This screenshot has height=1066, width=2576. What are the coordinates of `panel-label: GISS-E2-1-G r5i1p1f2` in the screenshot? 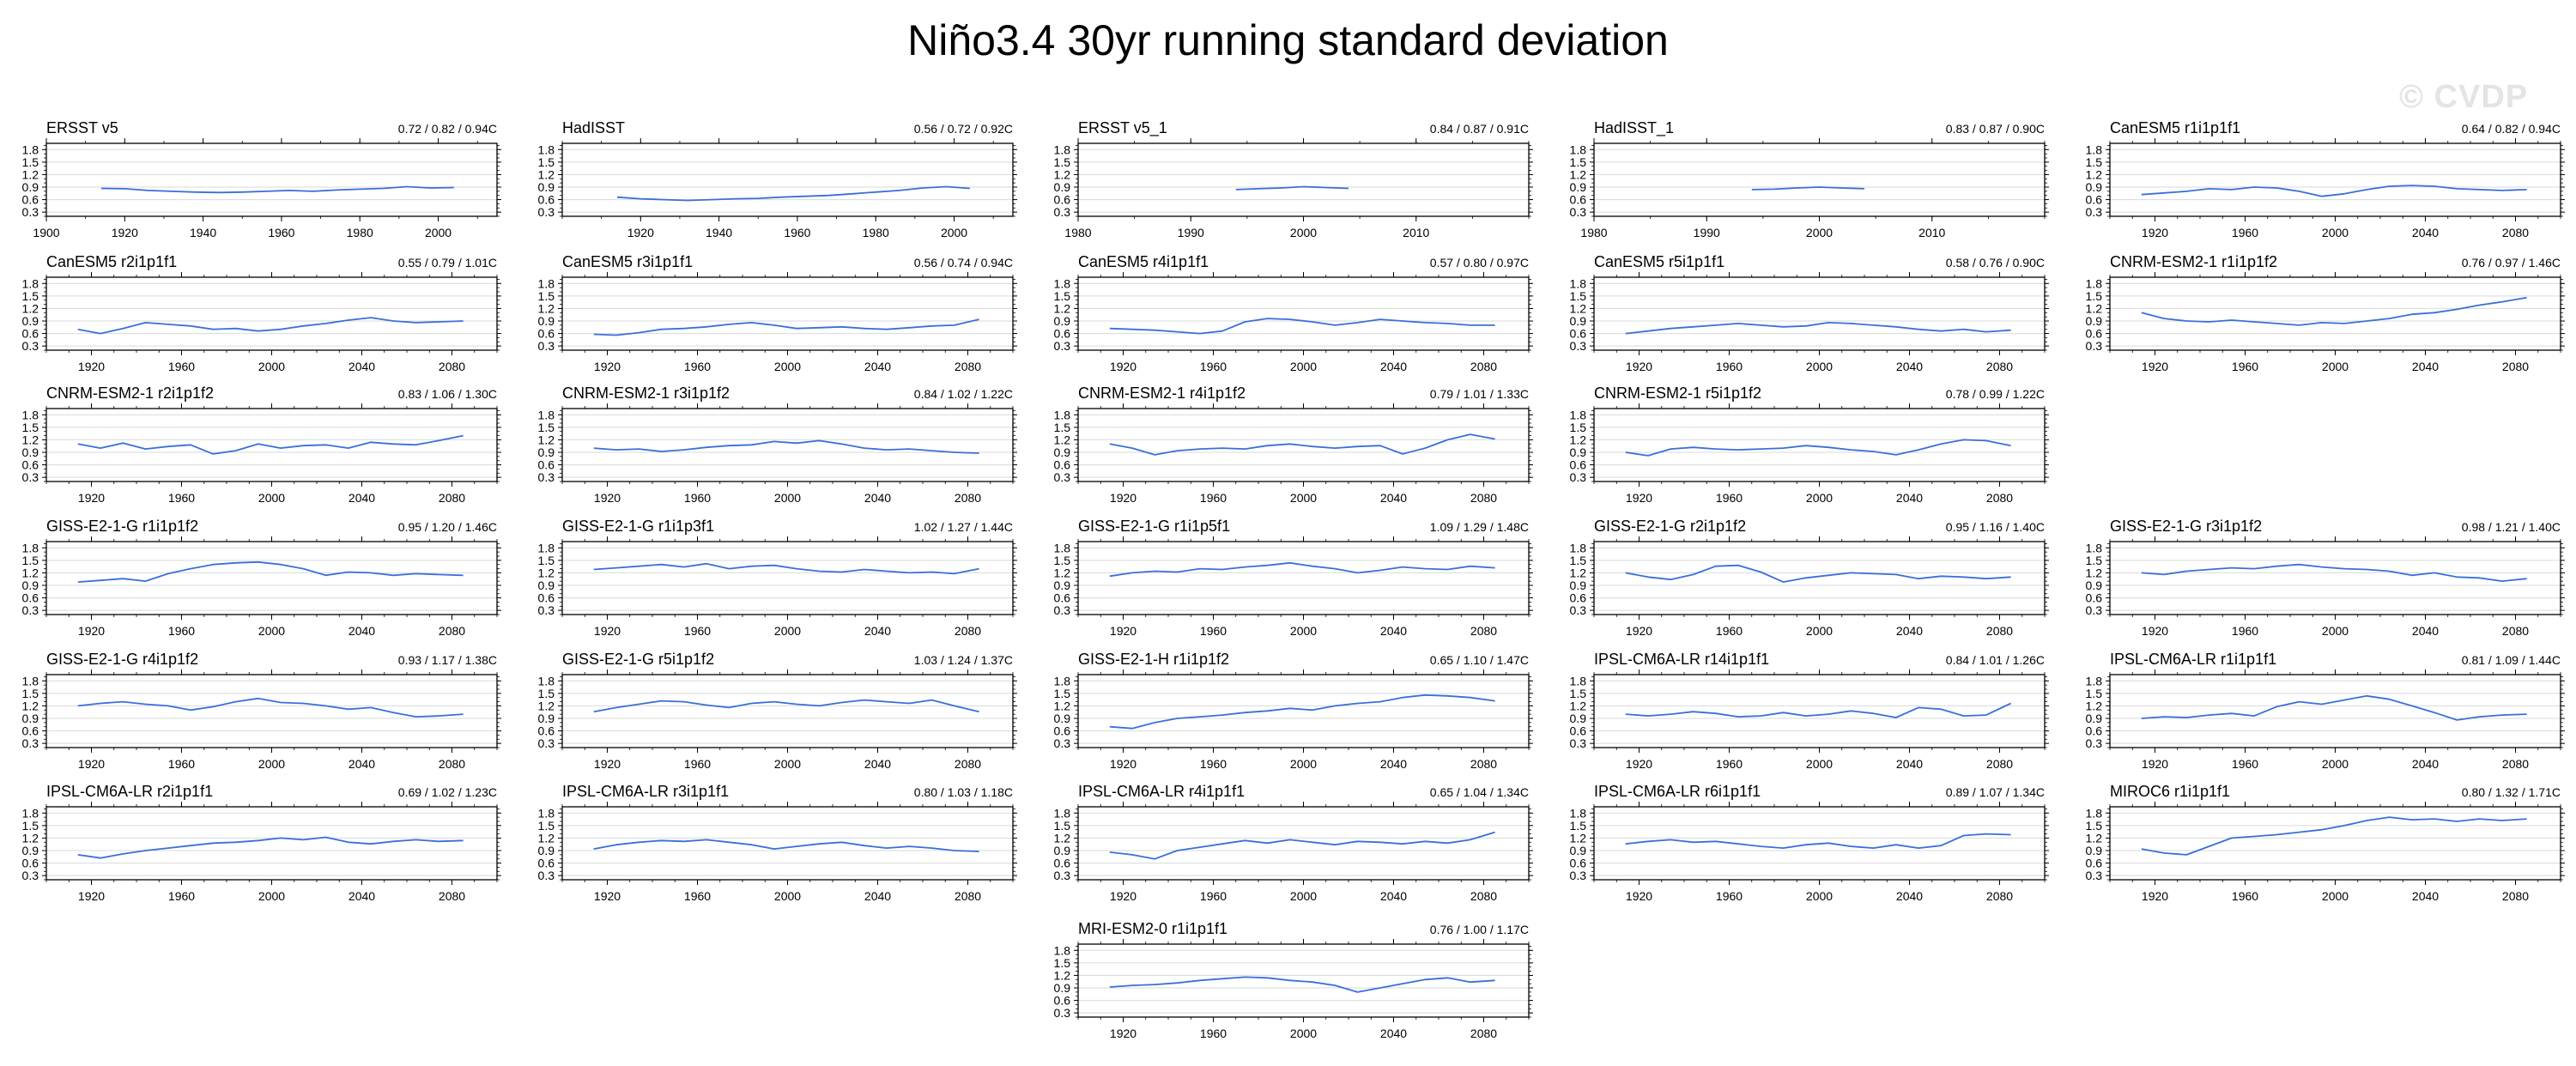 It's located at (638, 660).